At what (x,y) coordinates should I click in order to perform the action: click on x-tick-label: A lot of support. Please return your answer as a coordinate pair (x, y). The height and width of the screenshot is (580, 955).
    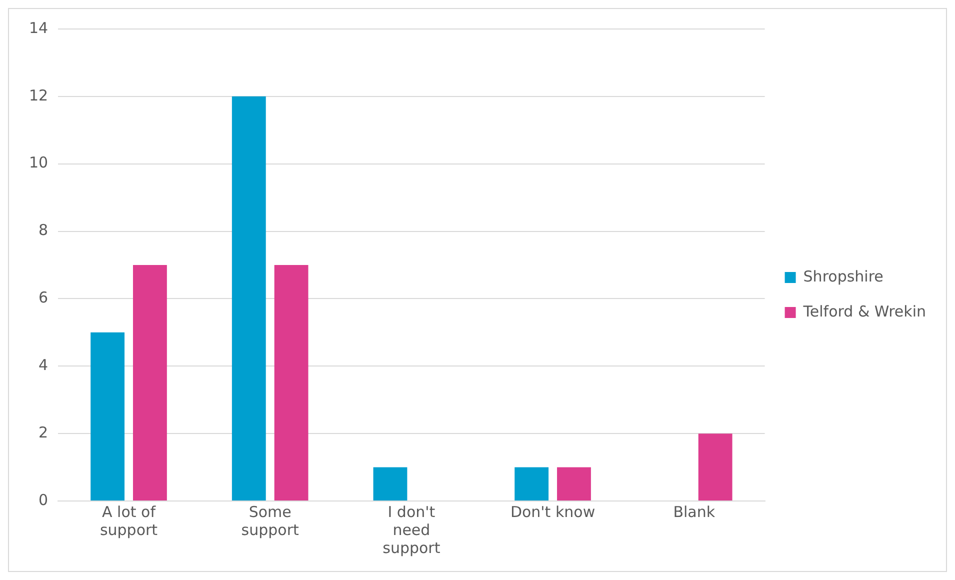
    Looking at the image, I should click on (129, 520).